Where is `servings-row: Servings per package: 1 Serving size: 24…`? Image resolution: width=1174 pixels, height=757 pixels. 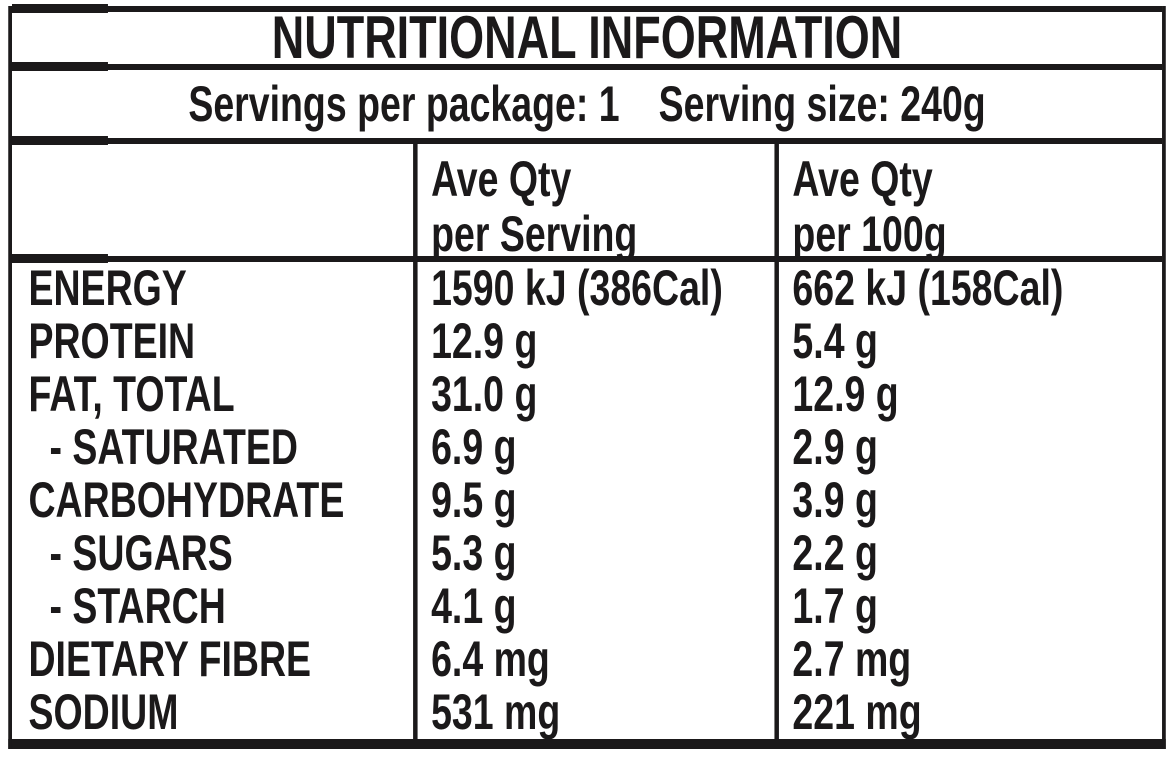
servings-row: Servings per package: 1 Serving size: 24… is located at coordinates (587, 104).